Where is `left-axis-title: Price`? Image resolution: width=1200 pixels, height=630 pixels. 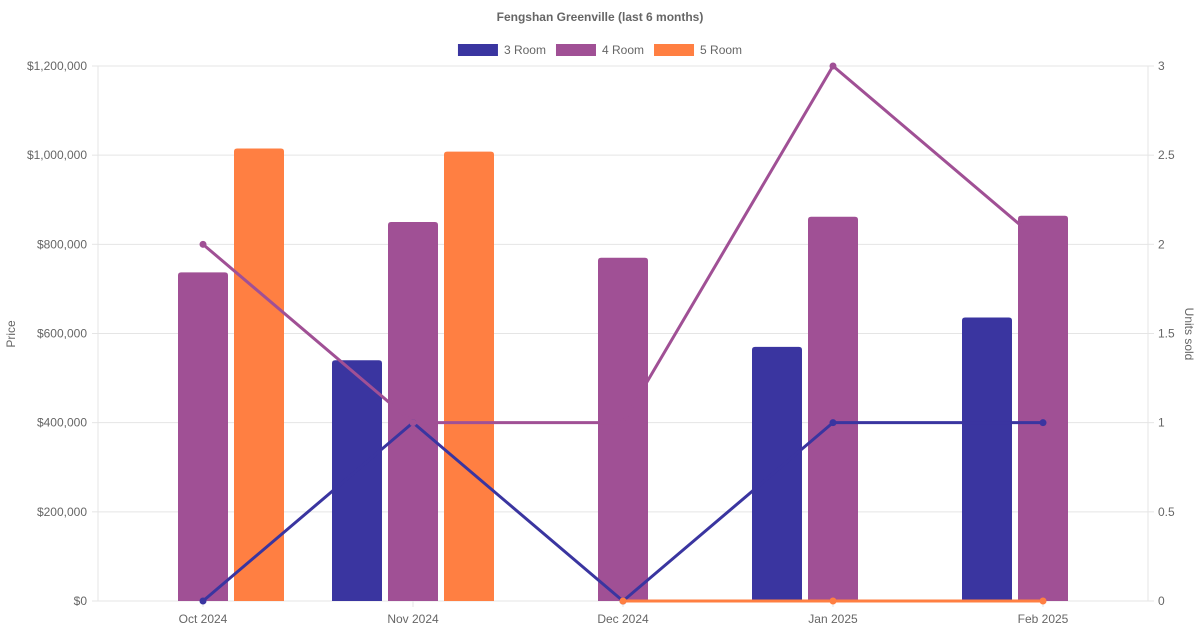
left-axis-title: Price is located at coordinates (11, 334).